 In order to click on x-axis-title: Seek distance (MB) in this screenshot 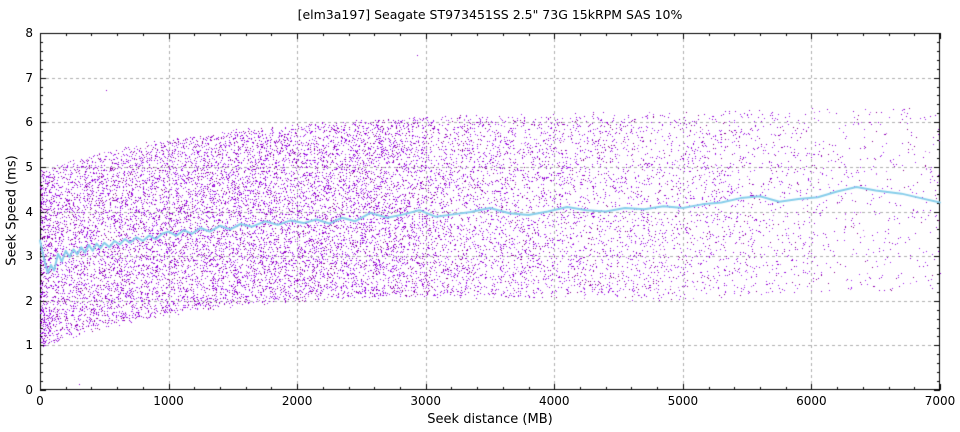, I will do `click(490, 419)`.